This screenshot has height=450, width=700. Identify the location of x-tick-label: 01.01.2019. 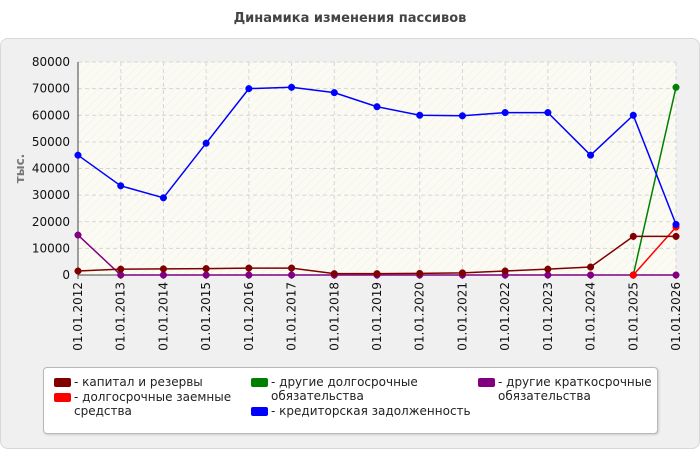
(377, 316).